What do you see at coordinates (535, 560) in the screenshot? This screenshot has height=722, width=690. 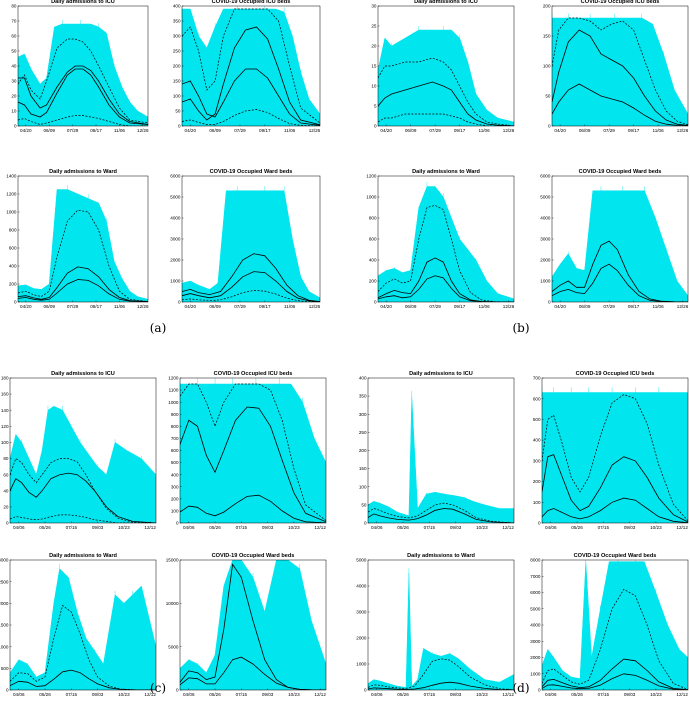 I see `y-tick-label: 8000` at bounding box center [535, 560].